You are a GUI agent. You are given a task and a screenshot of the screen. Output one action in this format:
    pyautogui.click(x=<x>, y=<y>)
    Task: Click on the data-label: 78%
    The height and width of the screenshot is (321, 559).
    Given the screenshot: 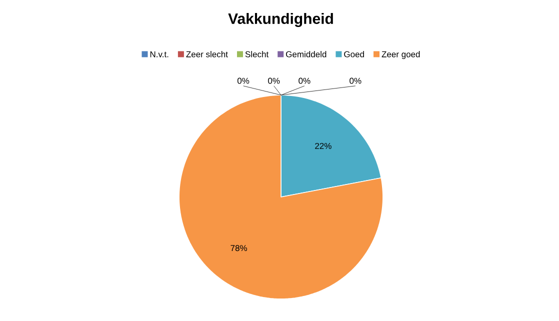 What is the action you would take?
    pyautogui.click(x=239, y=248)
    